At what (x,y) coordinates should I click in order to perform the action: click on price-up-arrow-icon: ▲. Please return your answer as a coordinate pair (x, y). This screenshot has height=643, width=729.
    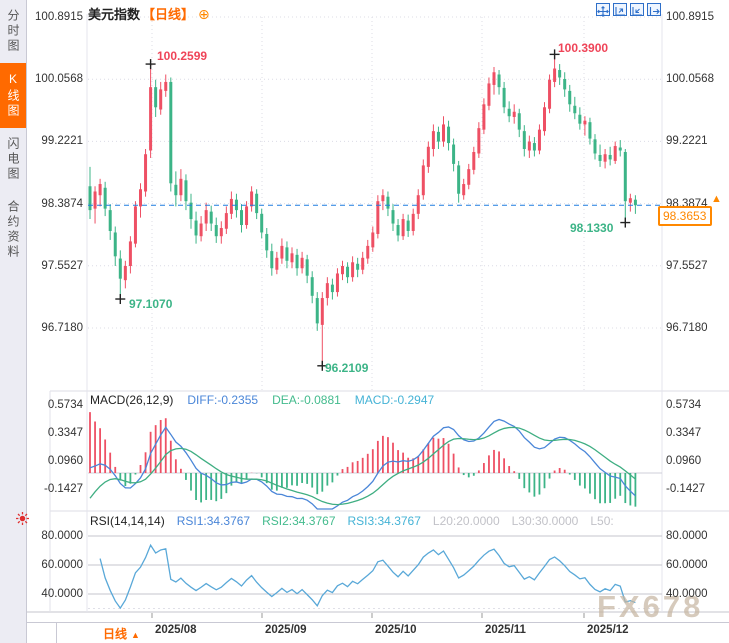
    Looking at the image, I should click on (716, 199).